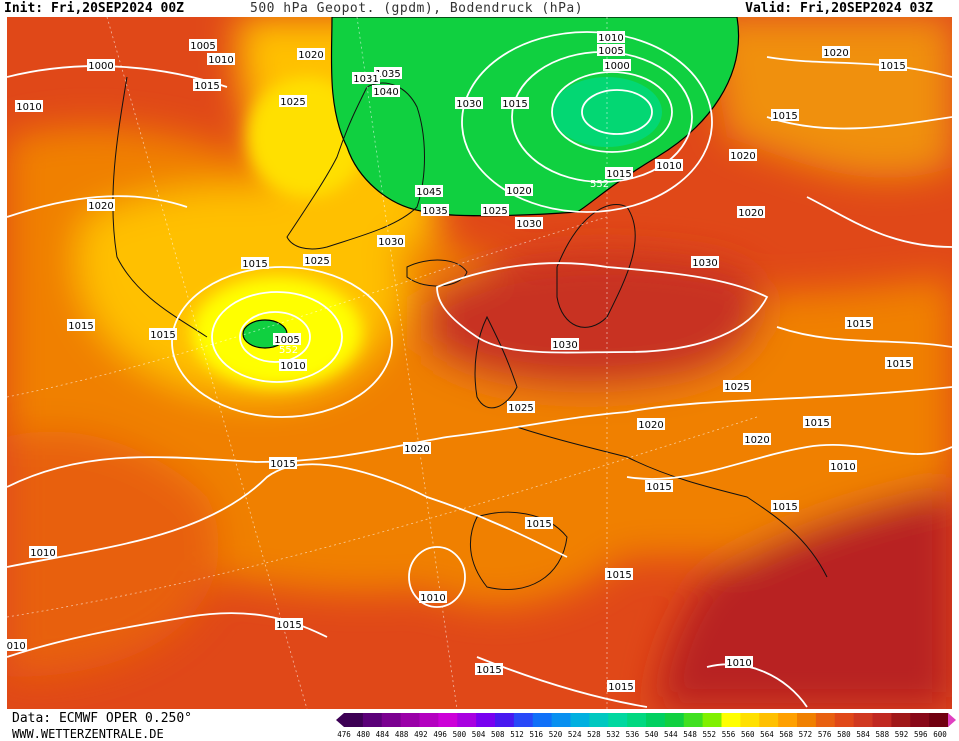 This screenshot has width=959, height=741. I want to click on colorbar-tick-label: 568, so click(786, 734).